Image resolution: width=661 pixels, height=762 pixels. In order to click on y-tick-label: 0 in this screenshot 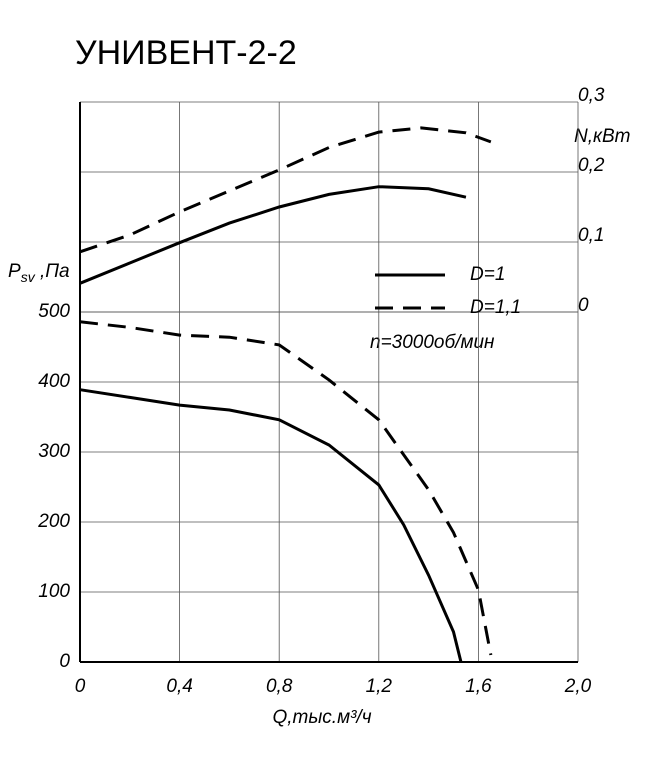, I will do `click(64, 661)`.